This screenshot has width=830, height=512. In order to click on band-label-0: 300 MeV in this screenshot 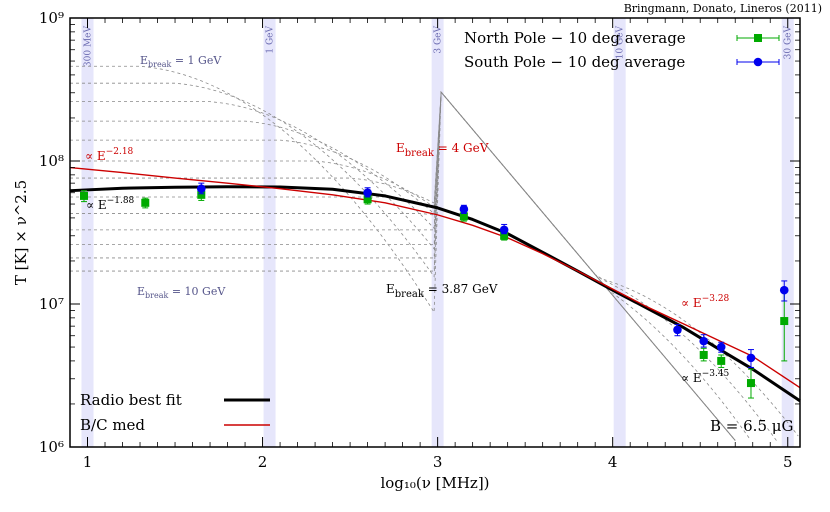, I will do `click(89, 47)`.